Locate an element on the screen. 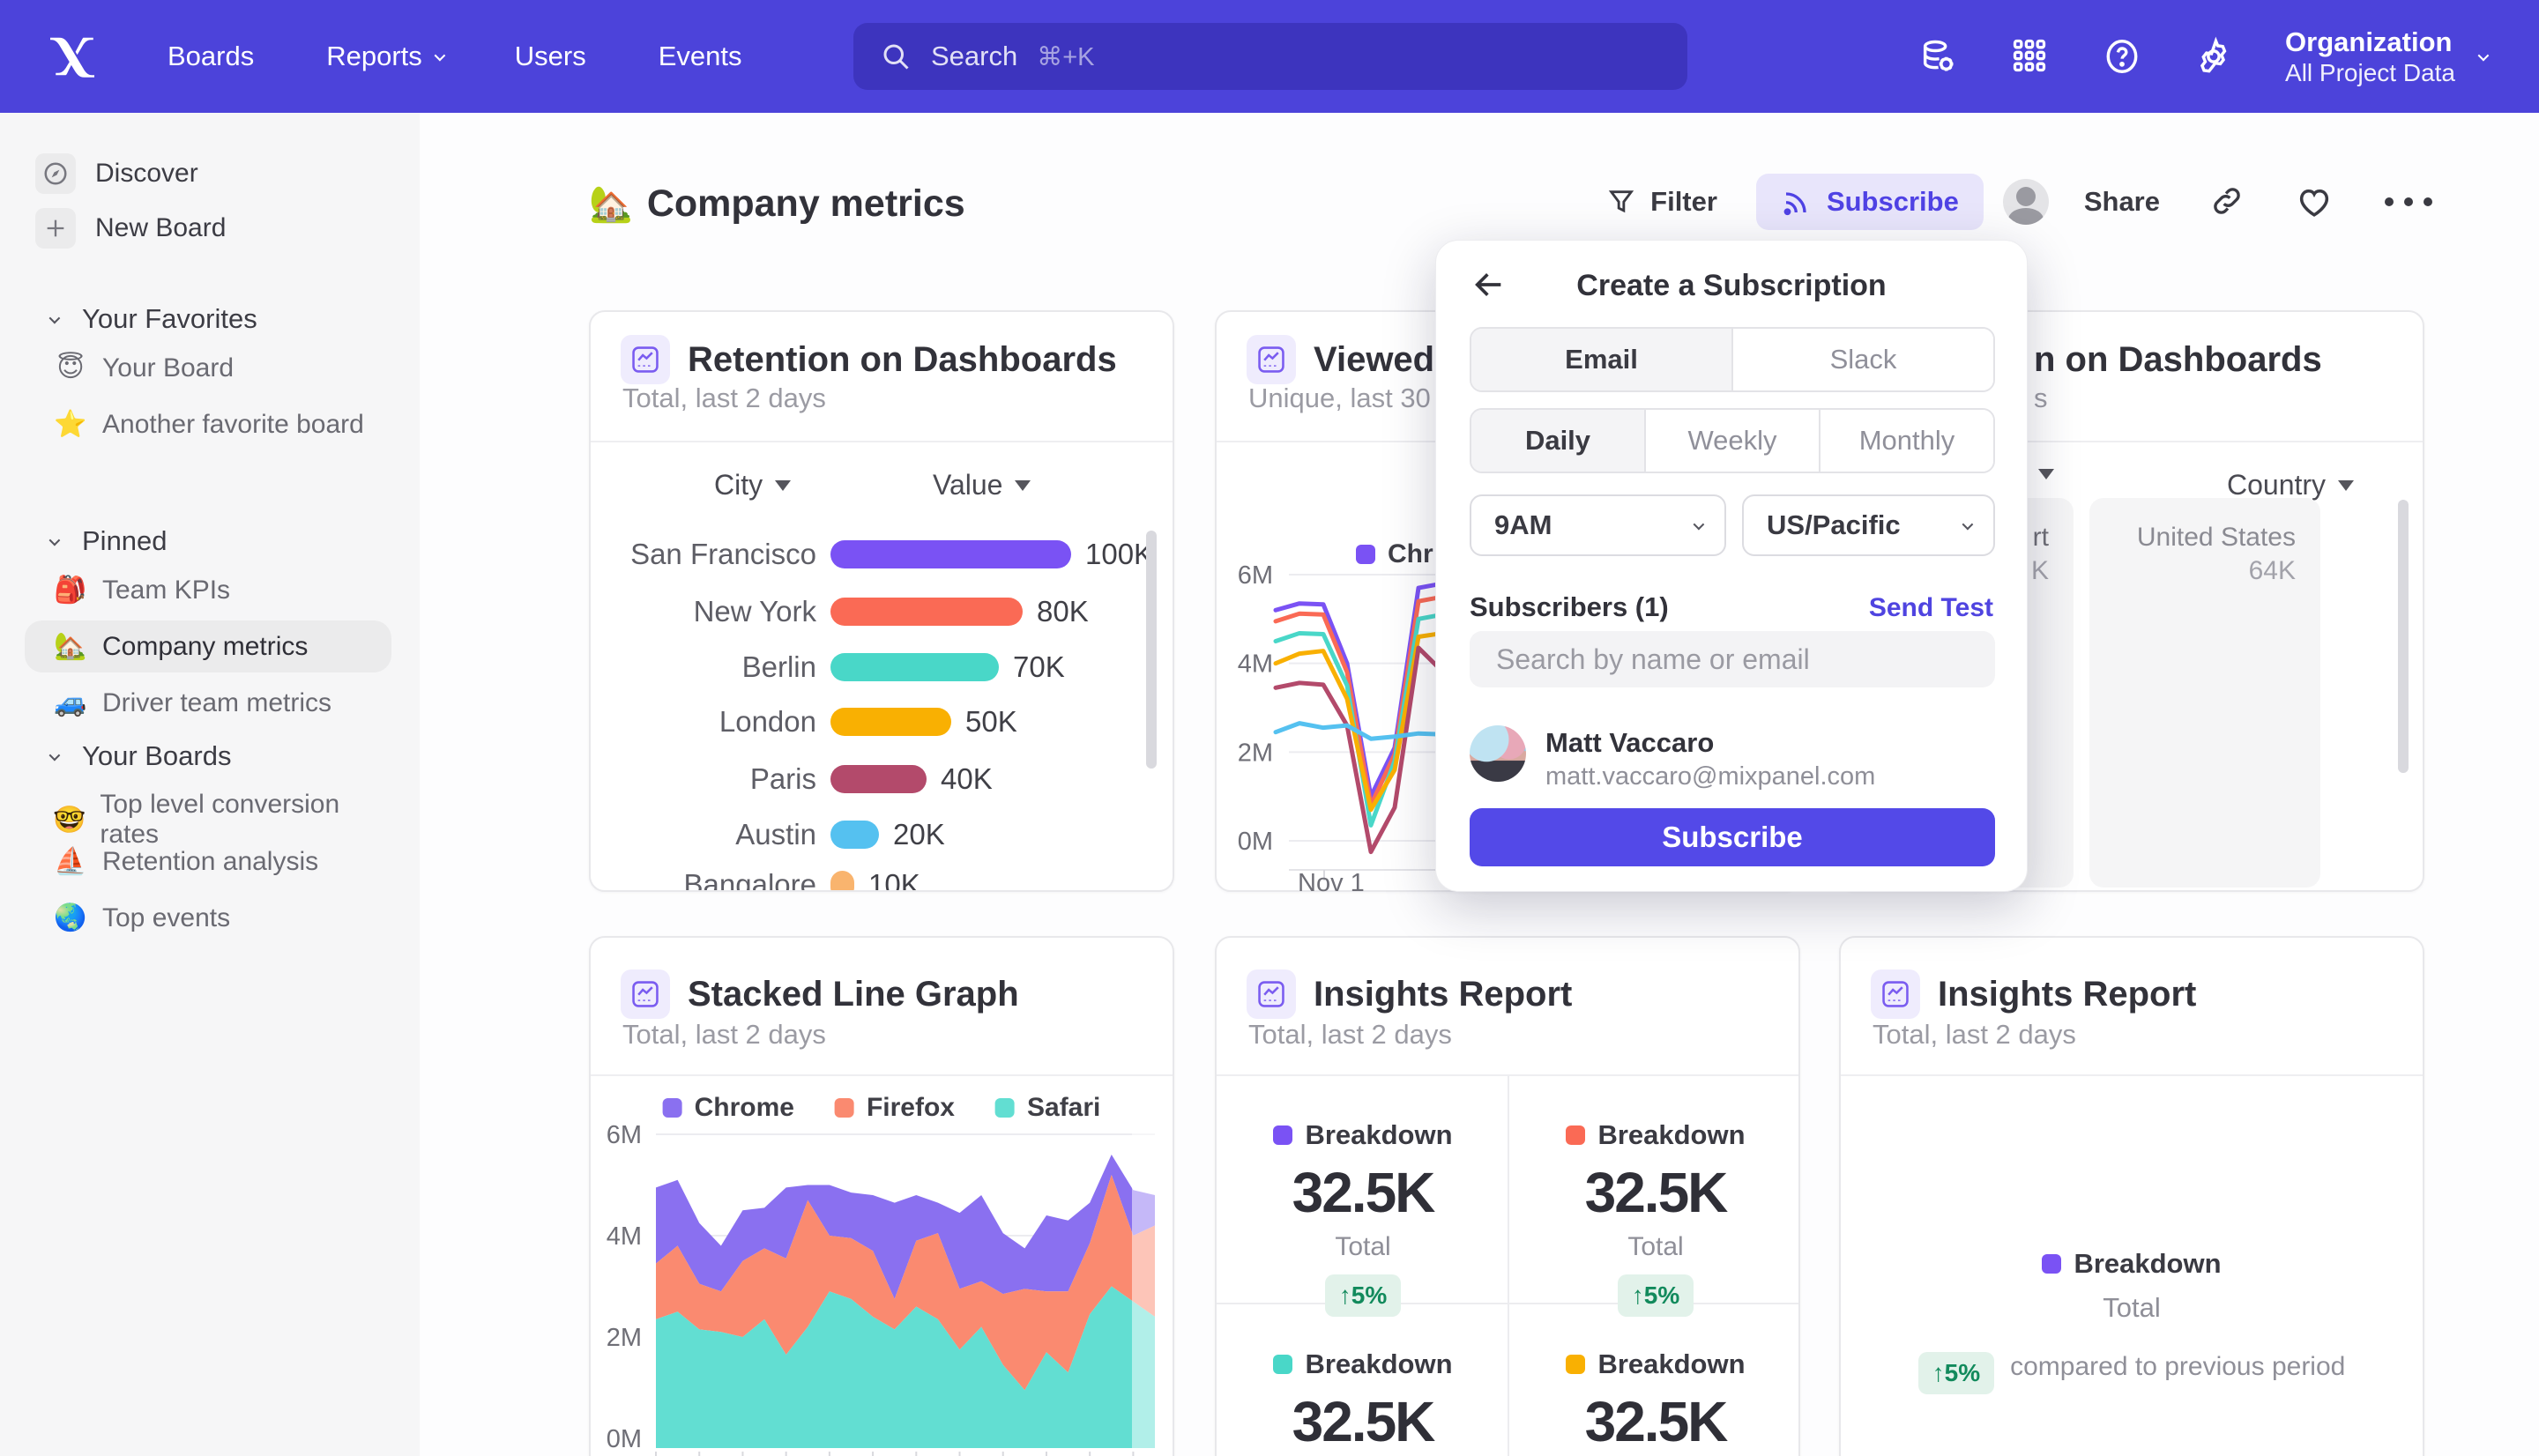  legend-item-safari: Safari is located at coordinates (1047, 1108).